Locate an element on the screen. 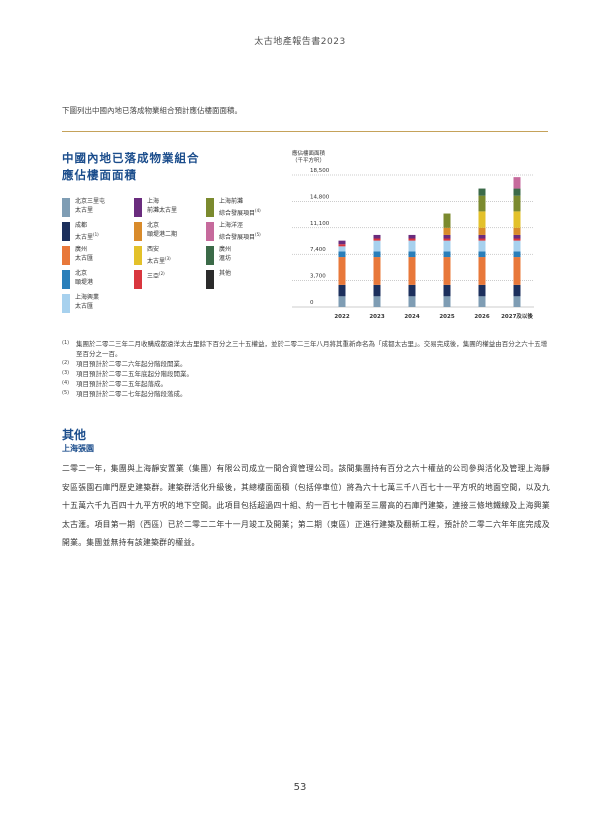 The image size is (600, 814). footnote-text: 項目預計於二零二五年起落成。 is located at coordinates (121, 384).